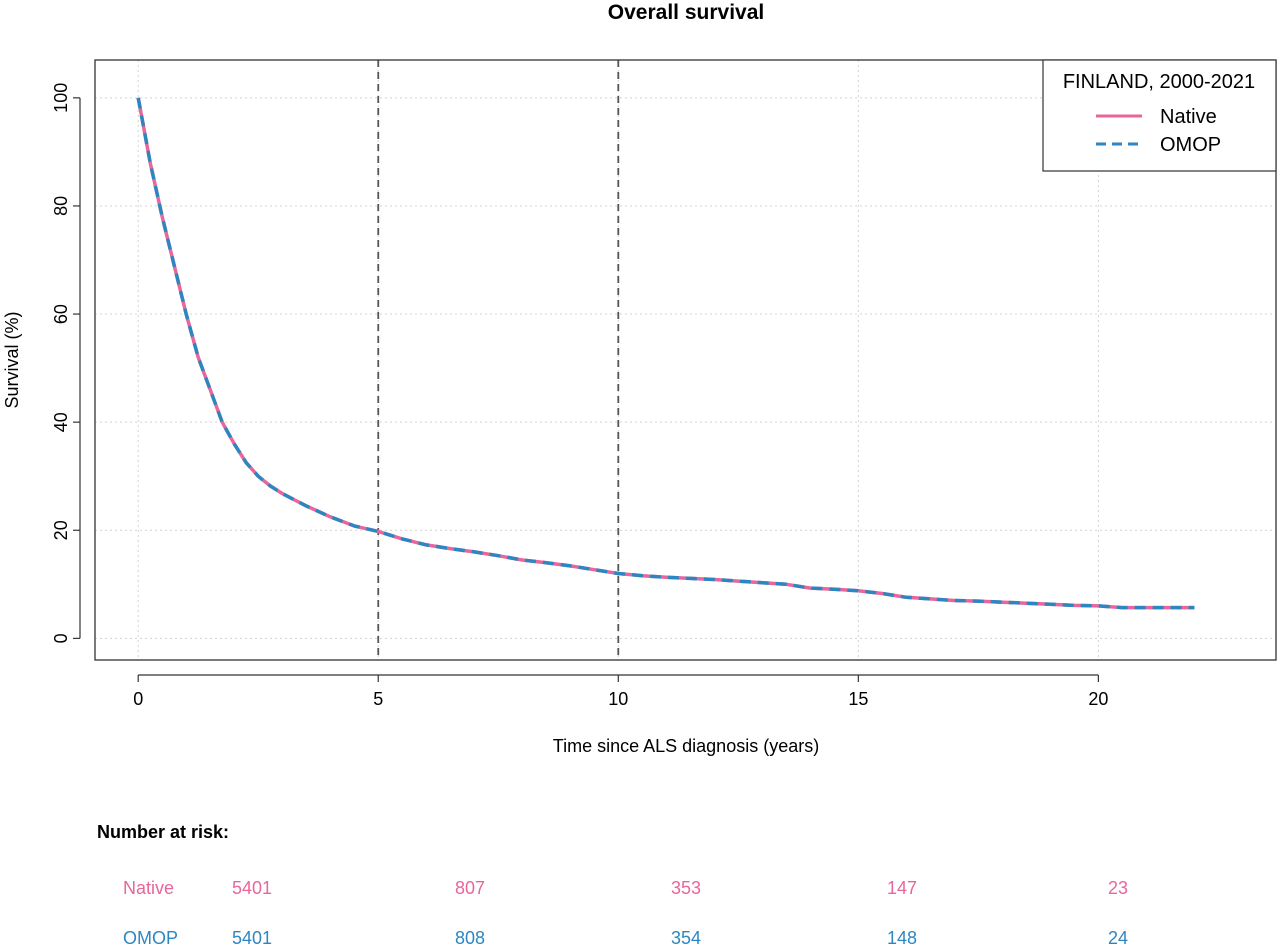 The width and height of the screenshot is (1280, 948). I want to click on risk-row-label: Native, so click(148, 888).